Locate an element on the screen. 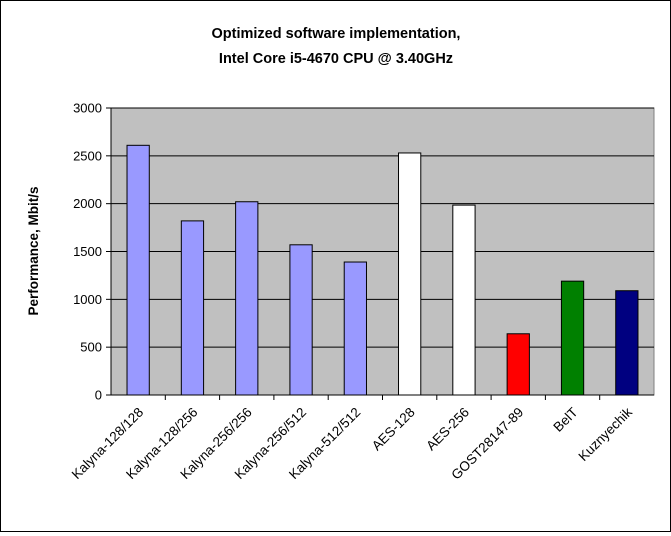 Image resolution: width=671 pixels, height=536 pixels. y-tick-label: 0 is located at coordinates (98, 395).